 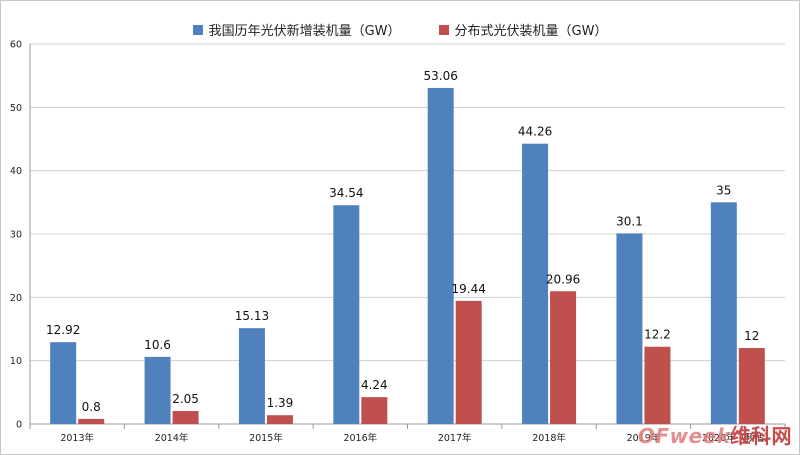 What do you see at coordinates (16, 108) in the screenshot?
I see `y-tick-label: 50` at bounding box center [16, 108].